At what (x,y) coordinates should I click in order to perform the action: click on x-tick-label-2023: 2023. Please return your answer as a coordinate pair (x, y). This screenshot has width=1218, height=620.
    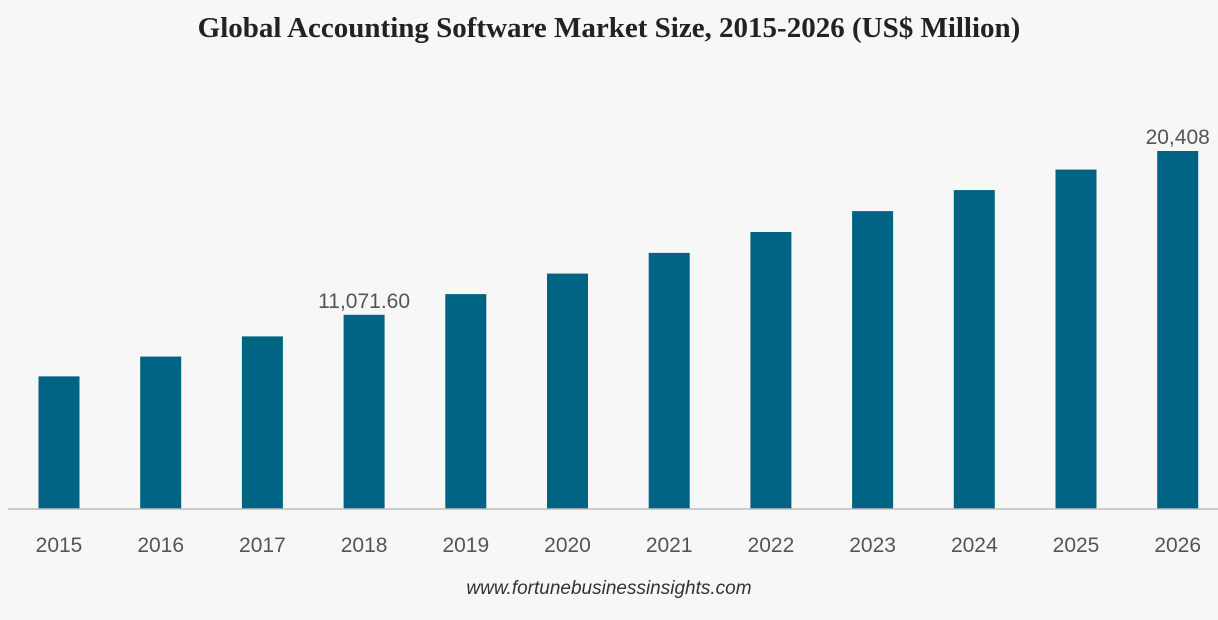
    Looking at the image, I should click on (872, 545).